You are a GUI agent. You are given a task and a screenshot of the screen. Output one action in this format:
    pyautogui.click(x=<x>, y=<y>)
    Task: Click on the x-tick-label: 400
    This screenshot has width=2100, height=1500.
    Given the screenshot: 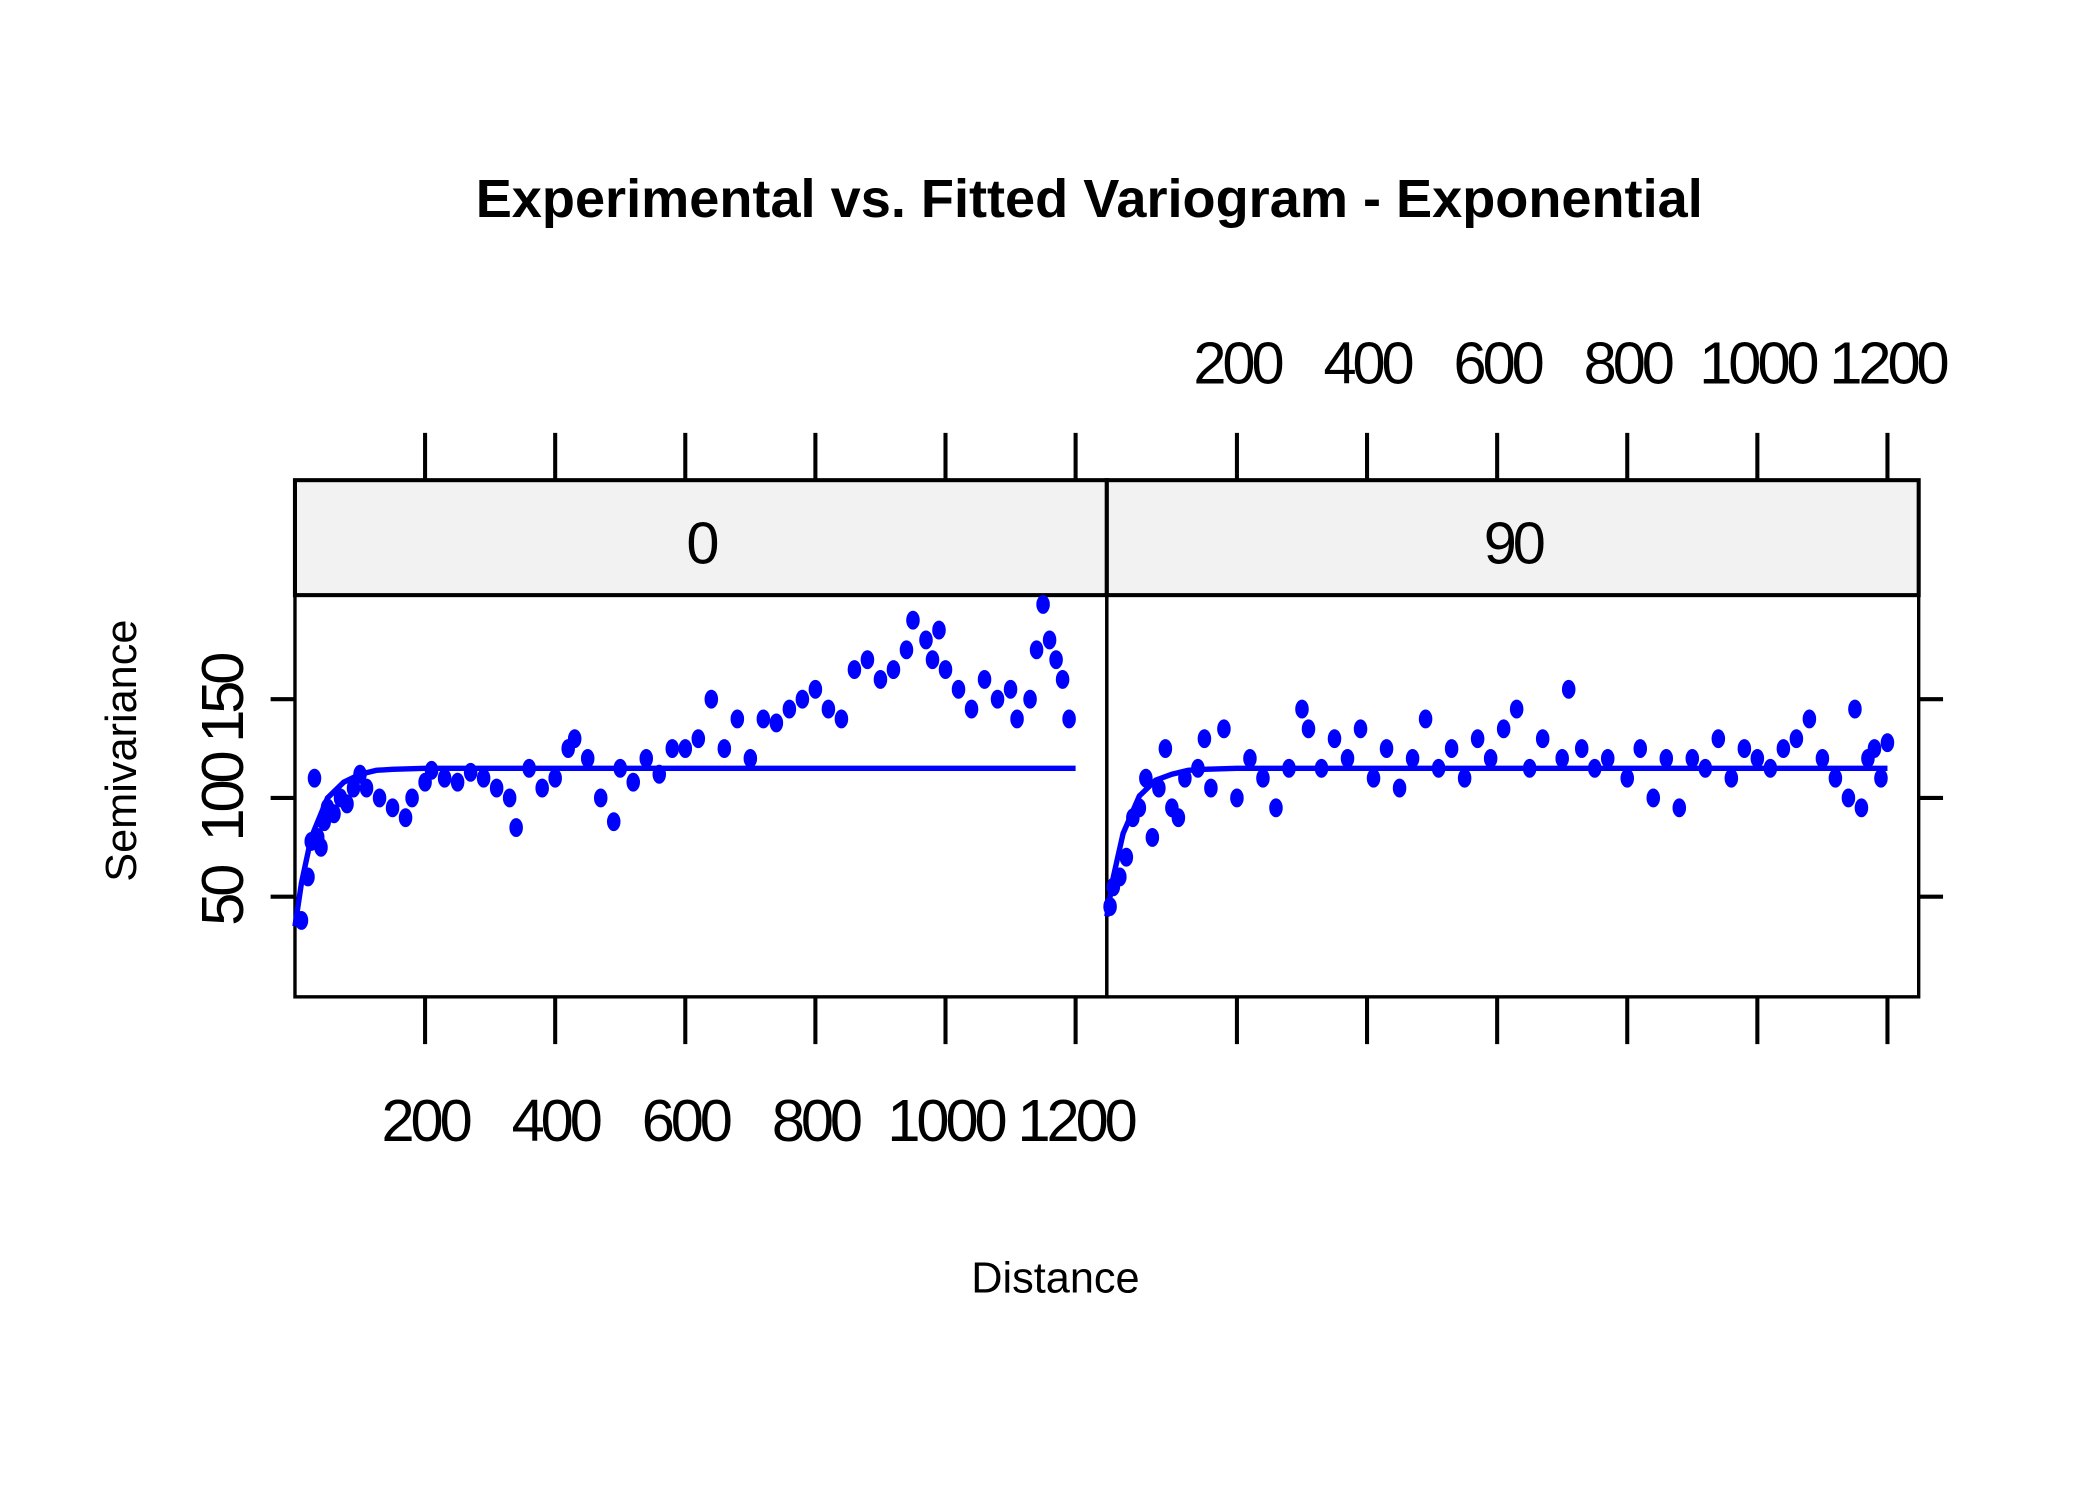 What is the action you would take?
    pyautogui.click(x=1367, y=363)
    